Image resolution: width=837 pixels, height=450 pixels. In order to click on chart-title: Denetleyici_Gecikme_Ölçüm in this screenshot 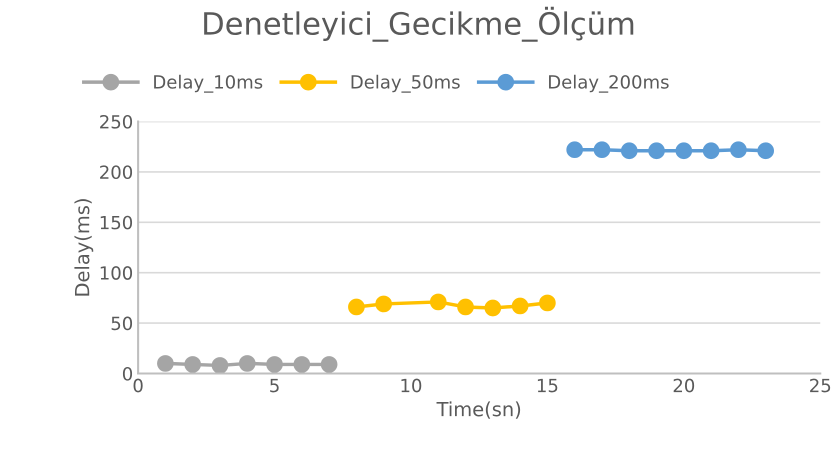, I will do `click(419, 24)`.